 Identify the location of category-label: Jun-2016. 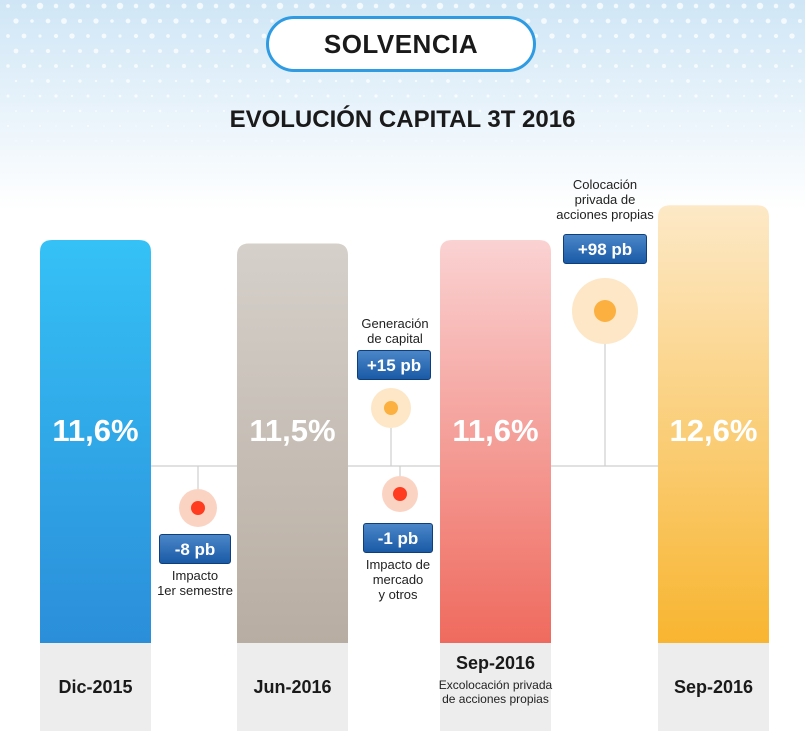
(292, 687).